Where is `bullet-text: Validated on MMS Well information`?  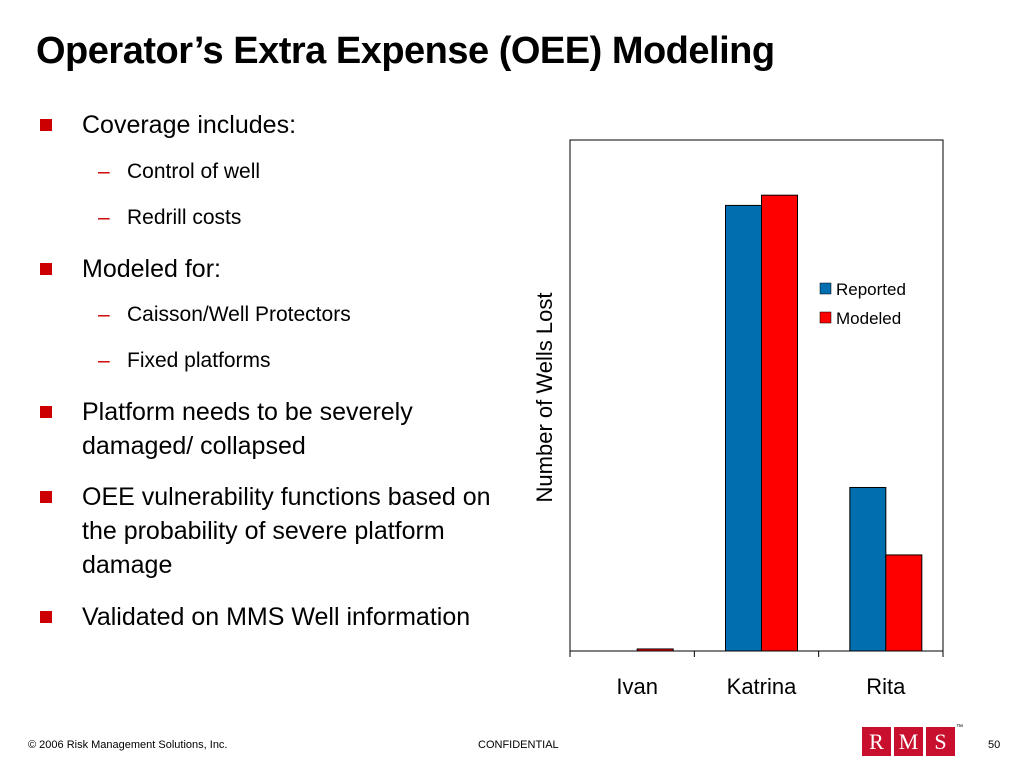 bullet-text: Validated on MMS Well information is located at coordinates (276, 617).